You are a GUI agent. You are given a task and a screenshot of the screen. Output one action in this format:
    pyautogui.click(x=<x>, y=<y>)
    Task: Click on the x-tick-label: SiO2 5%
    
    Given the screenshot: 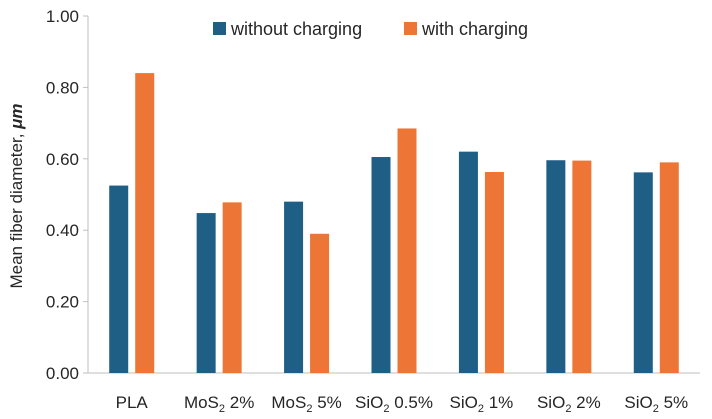 What is the action you would take?
    pyautogui.click(x=656, y=404)
    